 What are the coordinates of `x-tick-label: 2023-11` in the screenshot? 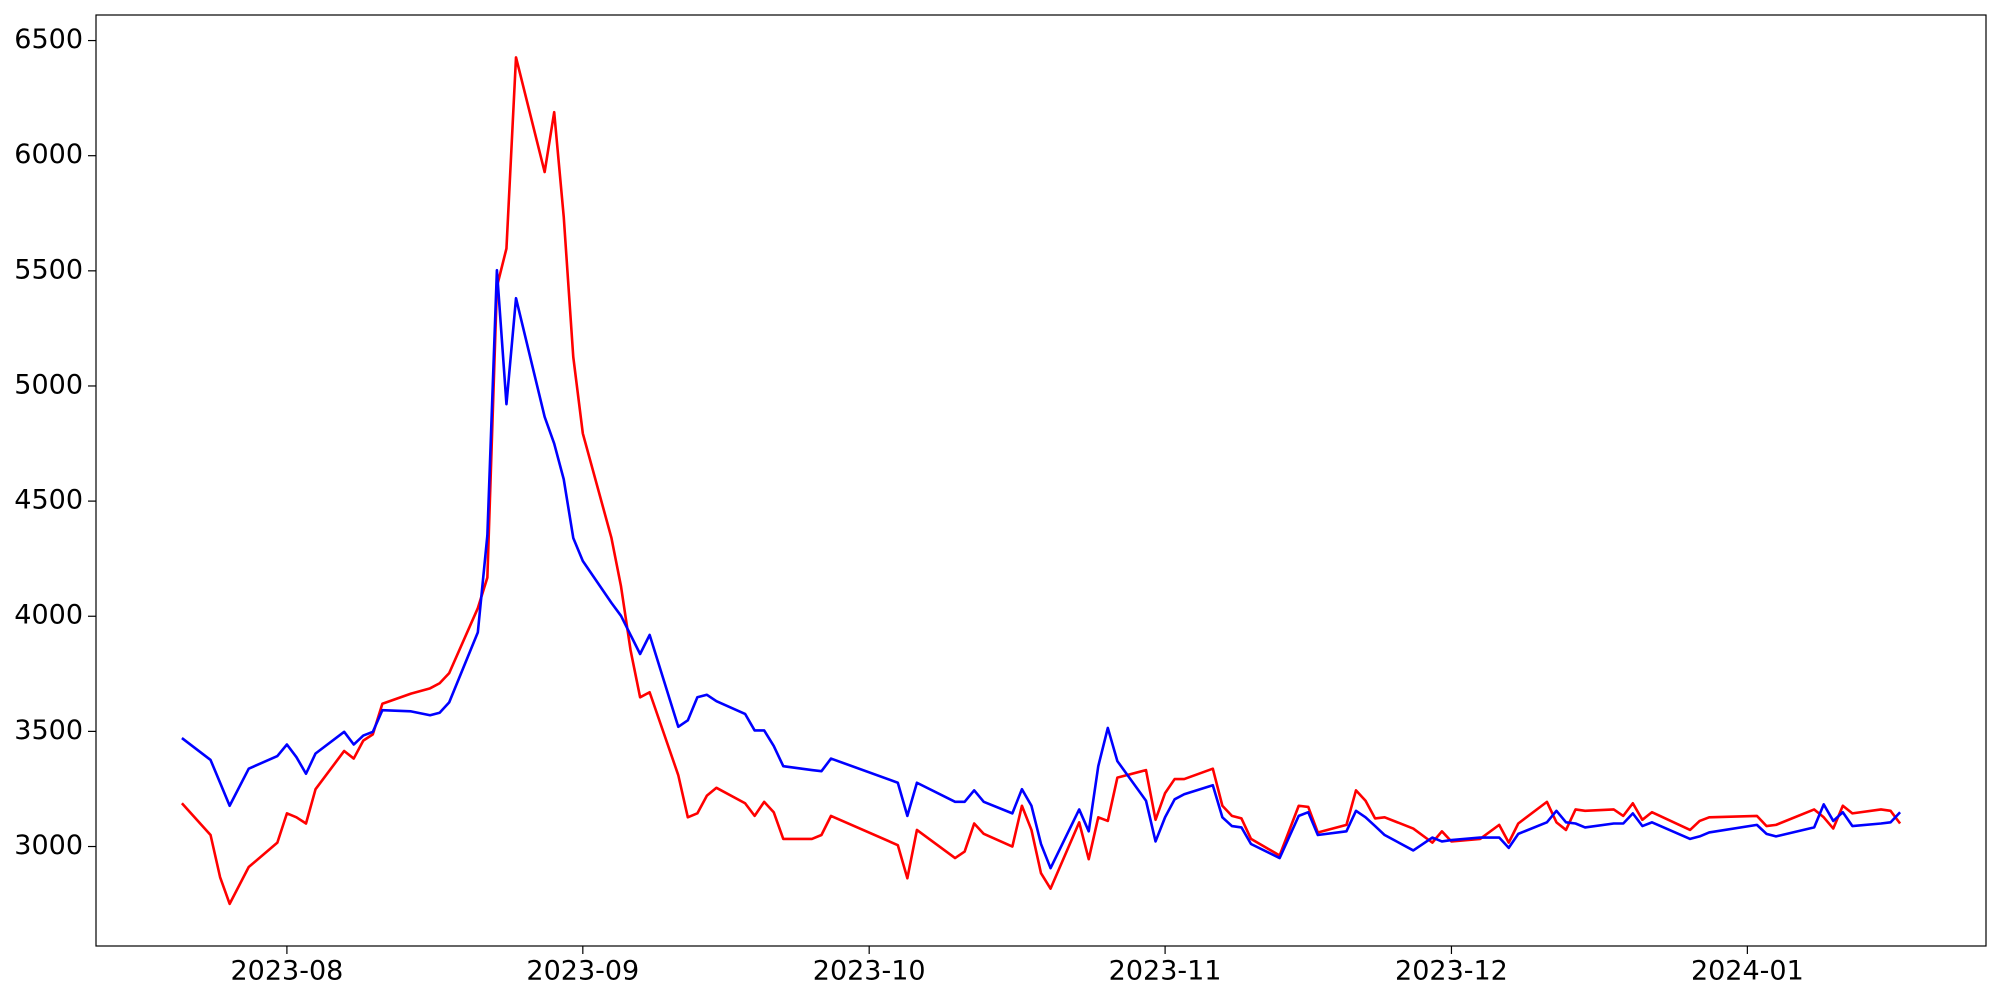 It's located at (1165, 971).